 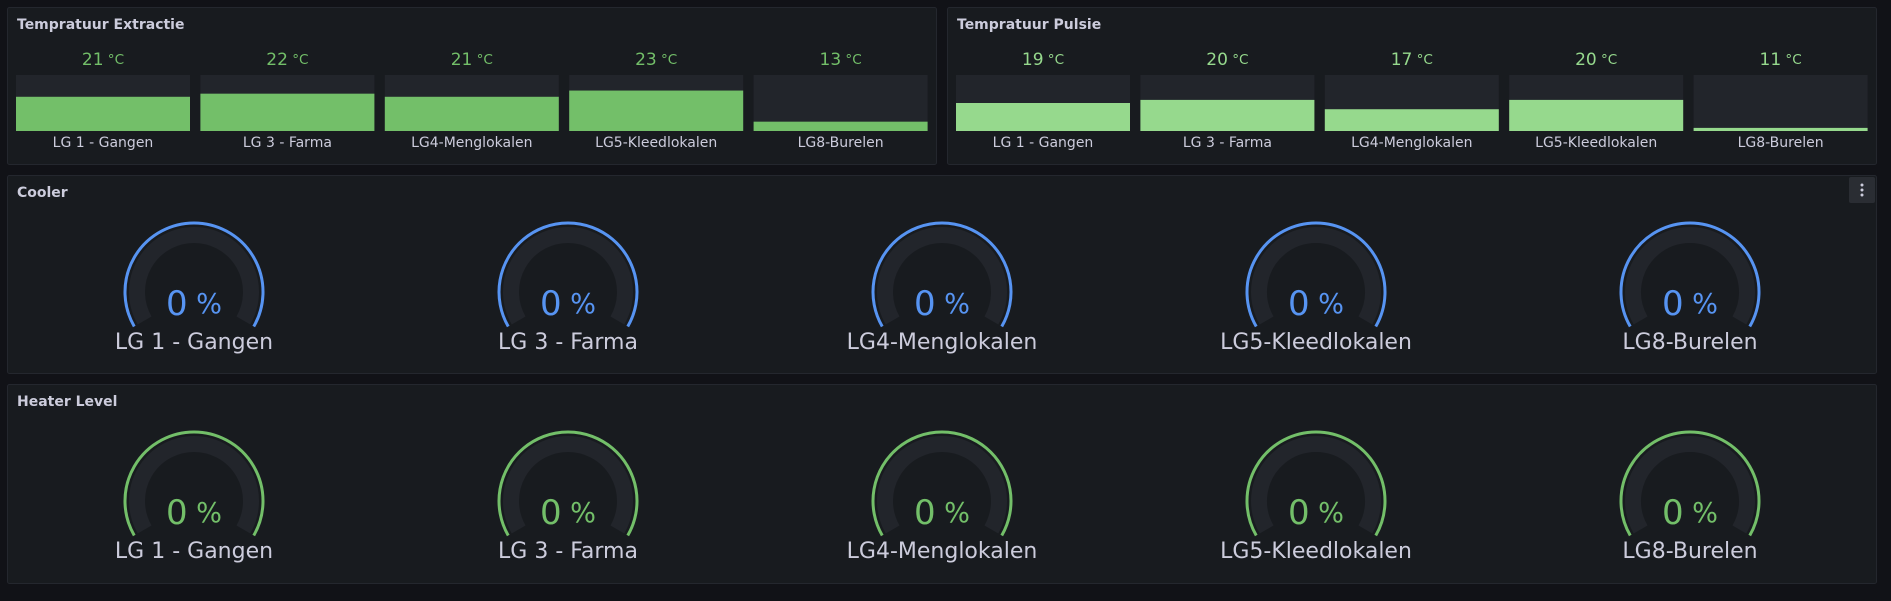 What do you see at coordinates (646, 60) in the screenshot?
I see `value-number: 23` at bounding box center [646, 60].